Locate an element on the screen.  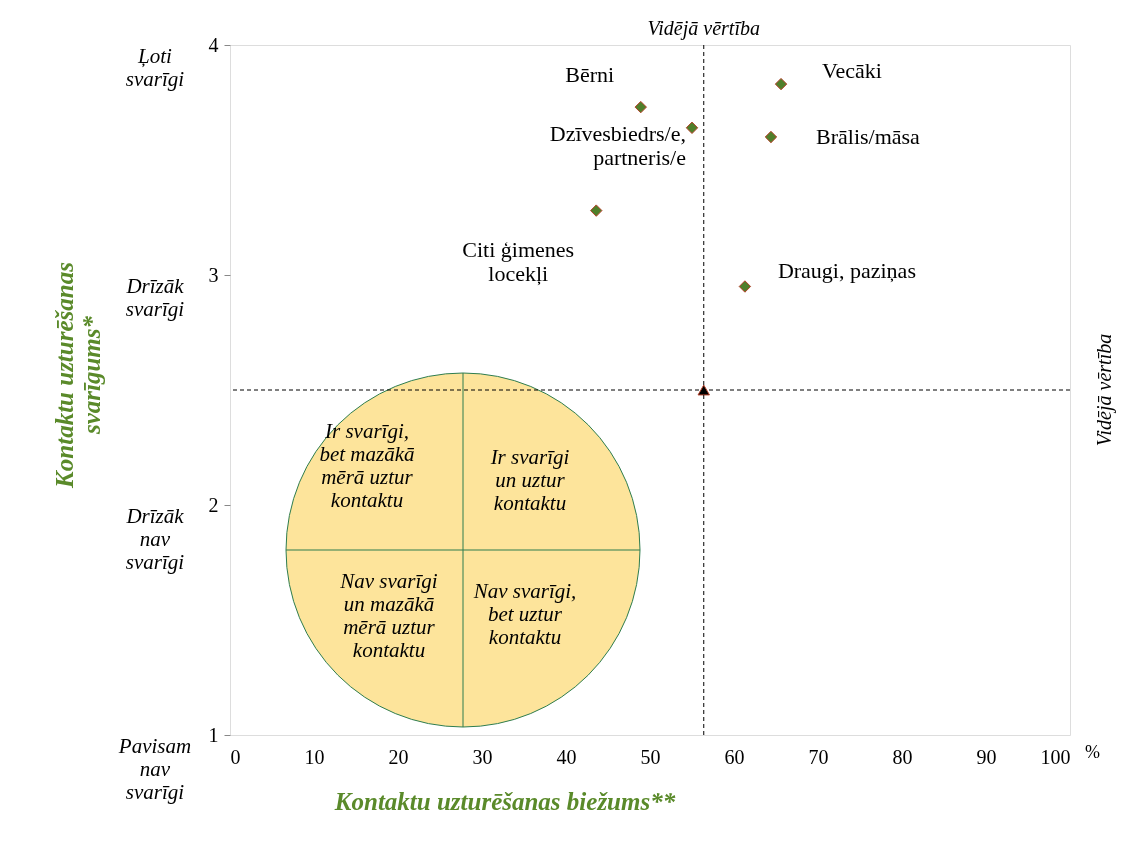
text: Drīzāk nav svarīgi is located at coordinates (155, 539).